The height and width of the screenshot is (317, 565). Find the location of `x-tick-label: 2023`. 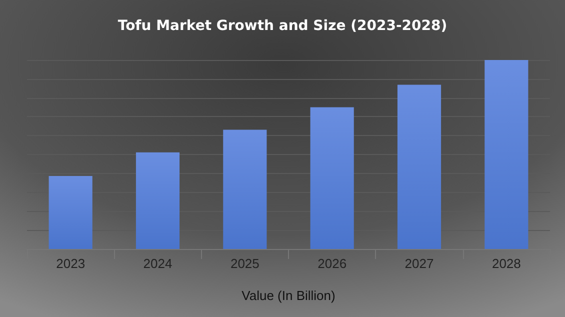

x-tick-label: 2023 is located at coordinates (71, 263).